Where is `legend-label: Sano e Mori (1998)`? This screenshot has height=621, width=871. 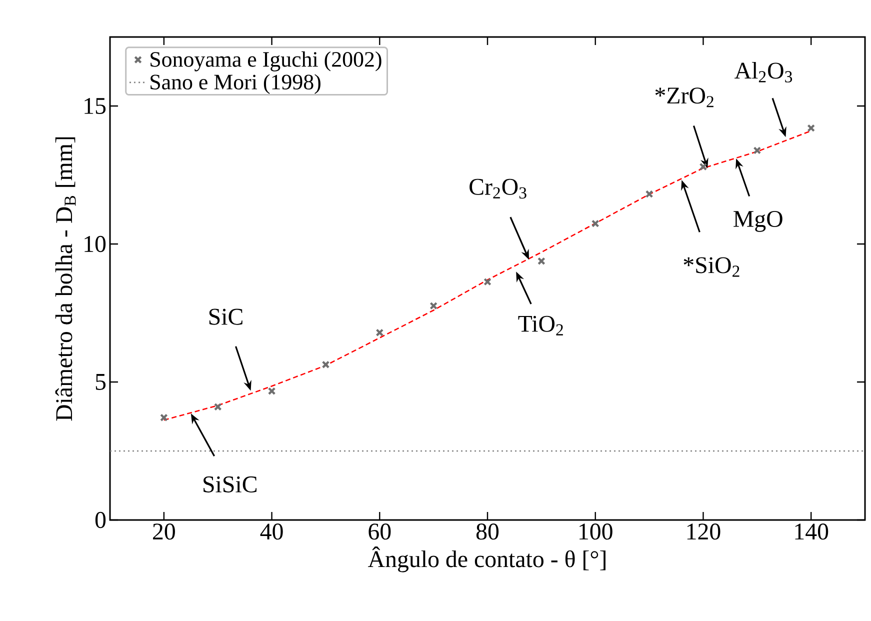 legend-label: Sano e Mori (1998) is located at coordinates (235, 84).